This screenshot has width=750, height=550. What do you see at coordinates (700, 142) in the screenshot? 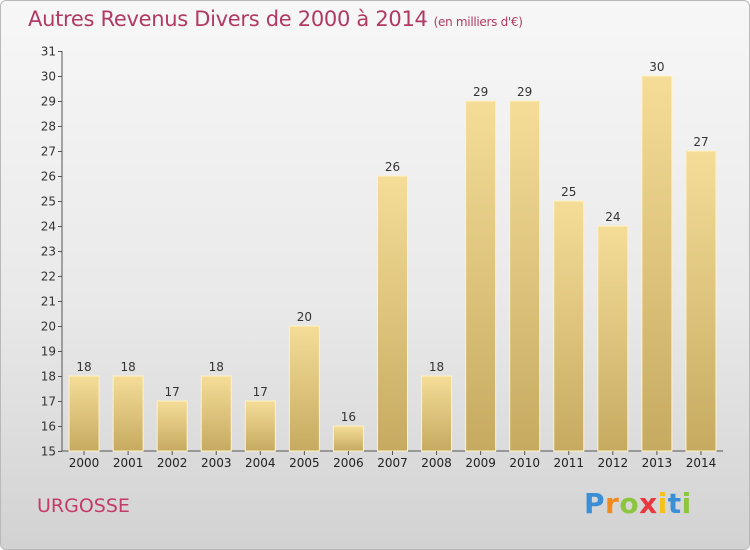
I see `bar-value-label: 27` at bounding box center [700, 142].